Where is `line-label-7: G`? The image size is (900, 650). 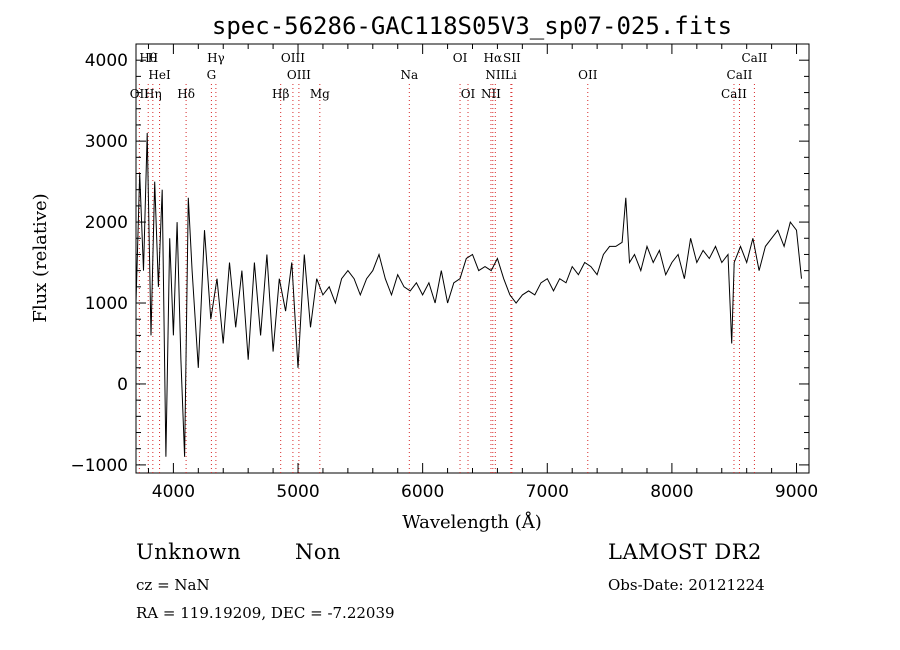
line-label-7: G is located at coordinates (212, 75).